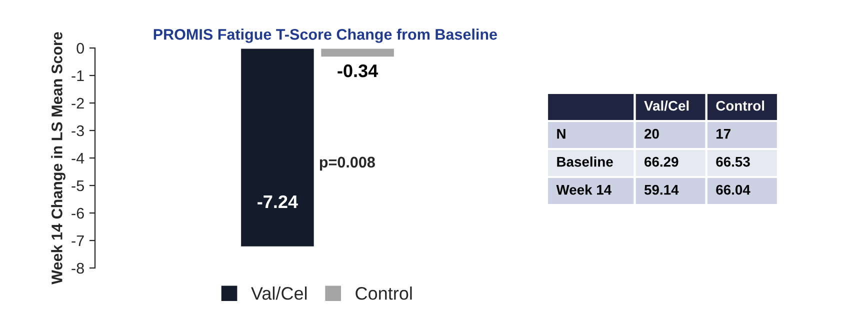  What do you see at coordinates (278, 201) in the screenshot?
I see `data-label: -7.24` at bounding box center [278, 201].